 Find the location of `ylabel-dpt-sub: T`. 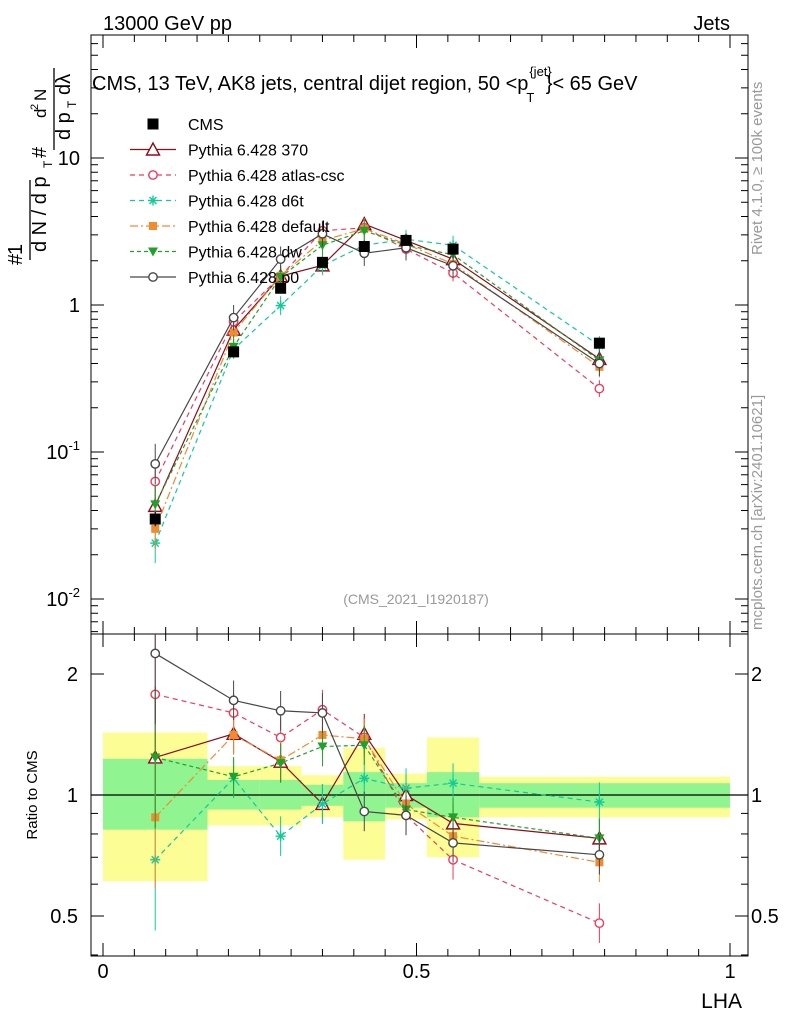

ylabel-dpt-sub: T is located at coordinates (72, 104).